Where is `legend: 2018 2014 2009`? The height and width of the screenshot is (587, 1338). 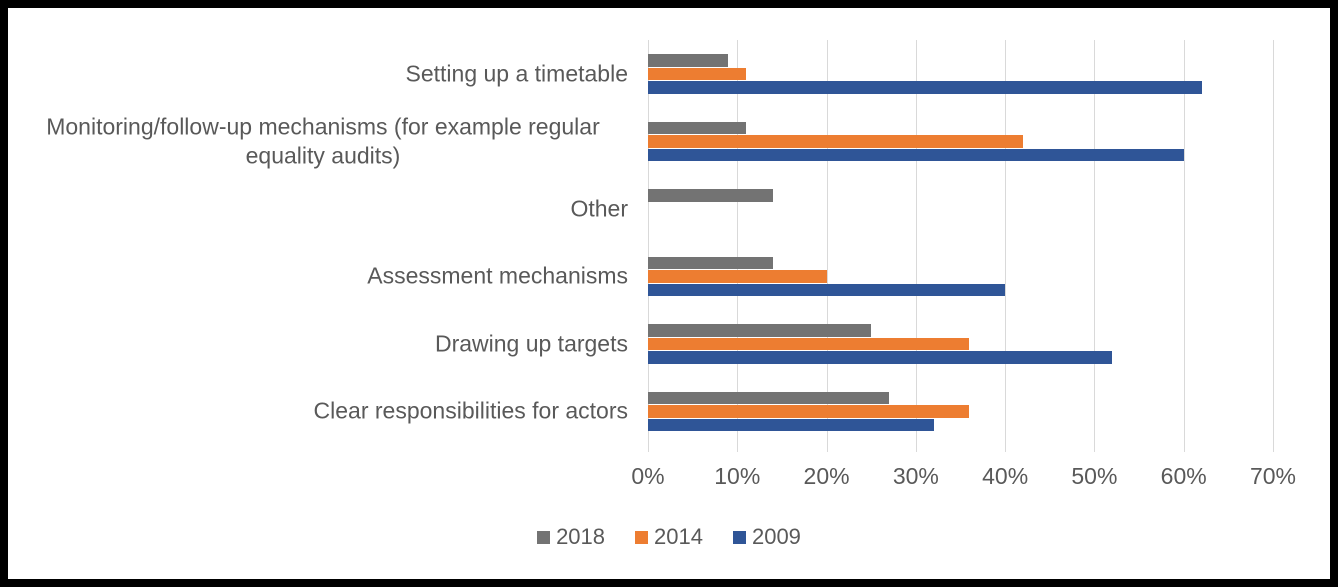 legend: 2018 2014 2009 is located at coordinates (669, 537).